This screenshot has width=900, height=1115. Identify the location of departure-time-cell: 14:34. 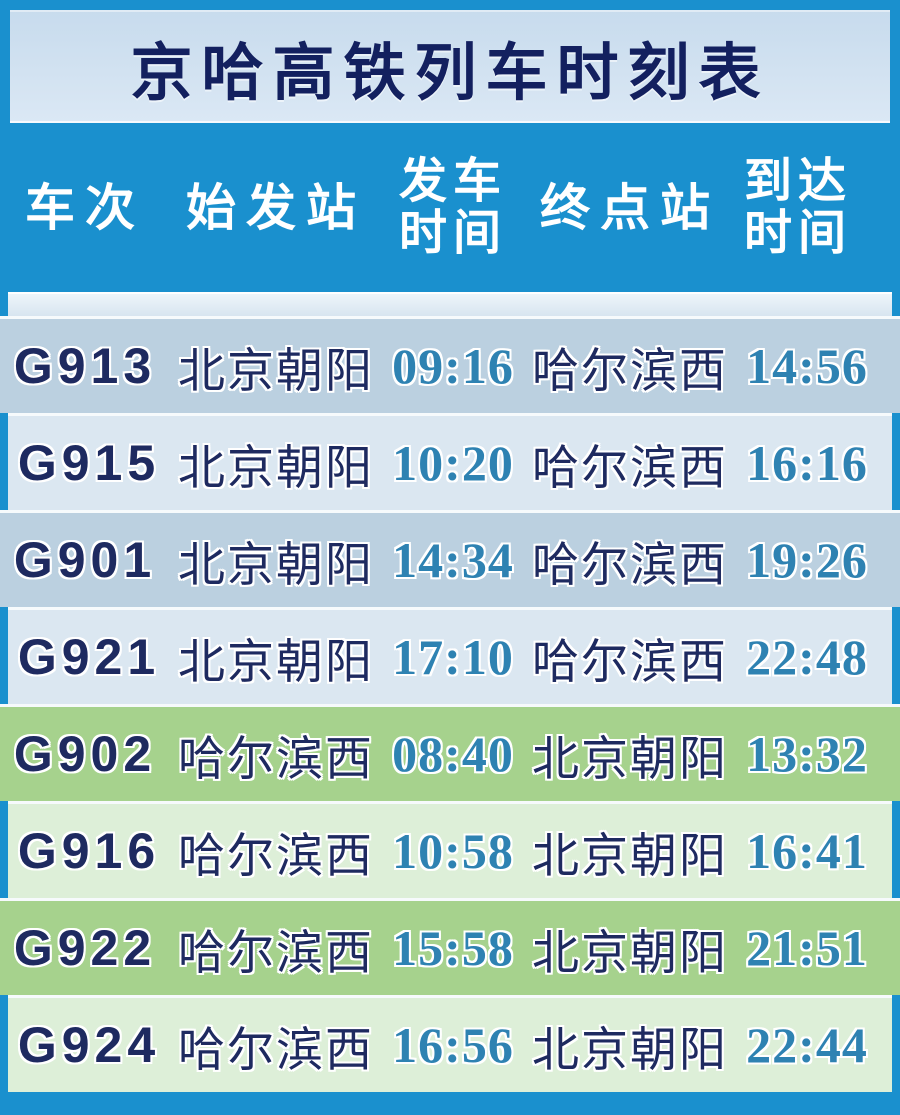
(453, 560).